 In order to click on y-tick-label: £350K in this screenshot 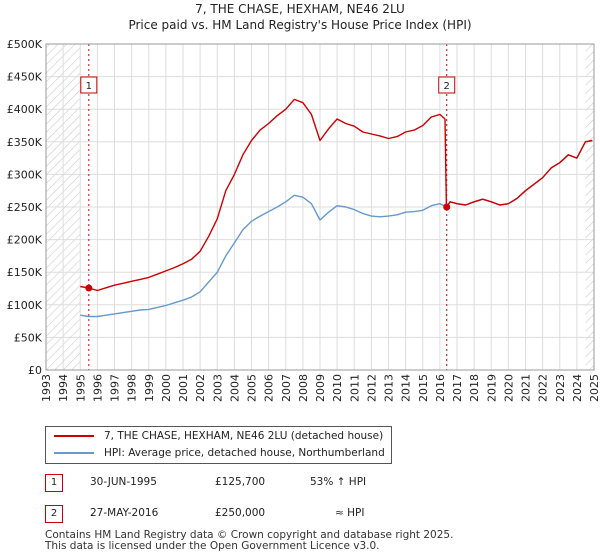, I will do `click(25, 142)`.